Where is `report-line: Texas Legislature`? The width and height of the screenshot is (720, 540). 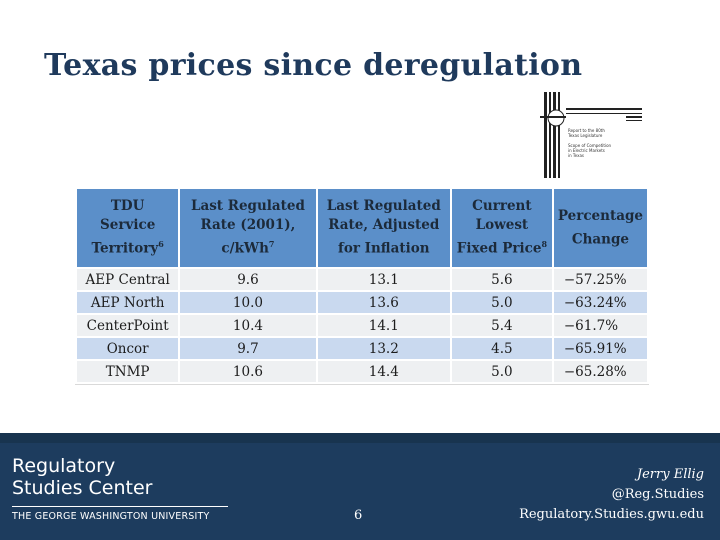
report-line: Texas Legislature is located at coordinates (585, 135).